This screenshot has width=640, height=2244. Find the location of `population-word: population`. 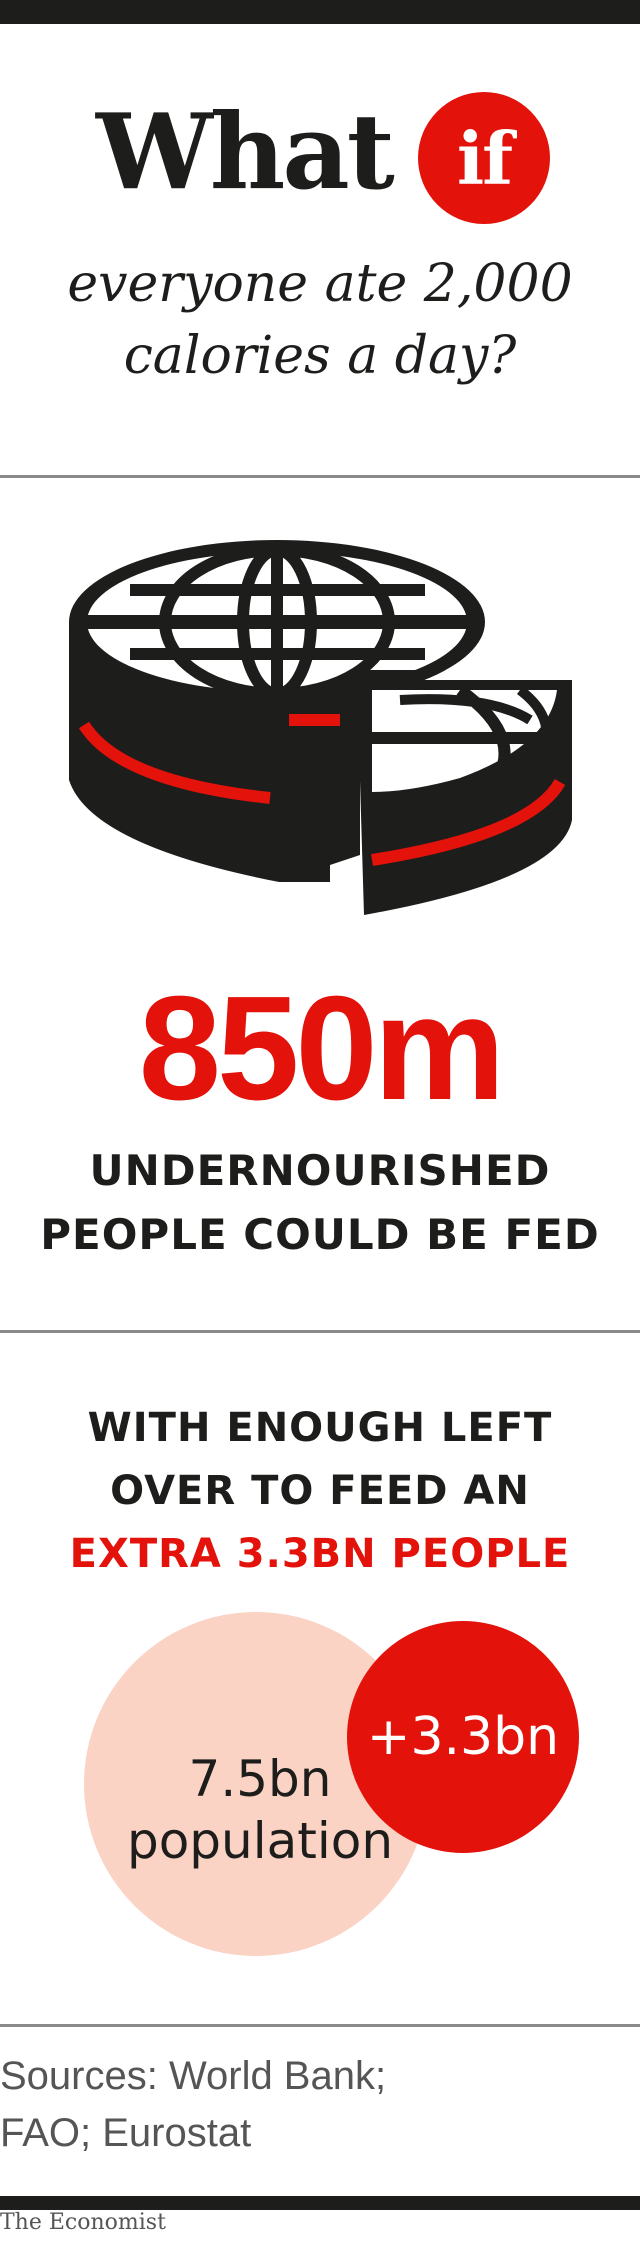

population-word: population is located at coordinates (260, 1841).